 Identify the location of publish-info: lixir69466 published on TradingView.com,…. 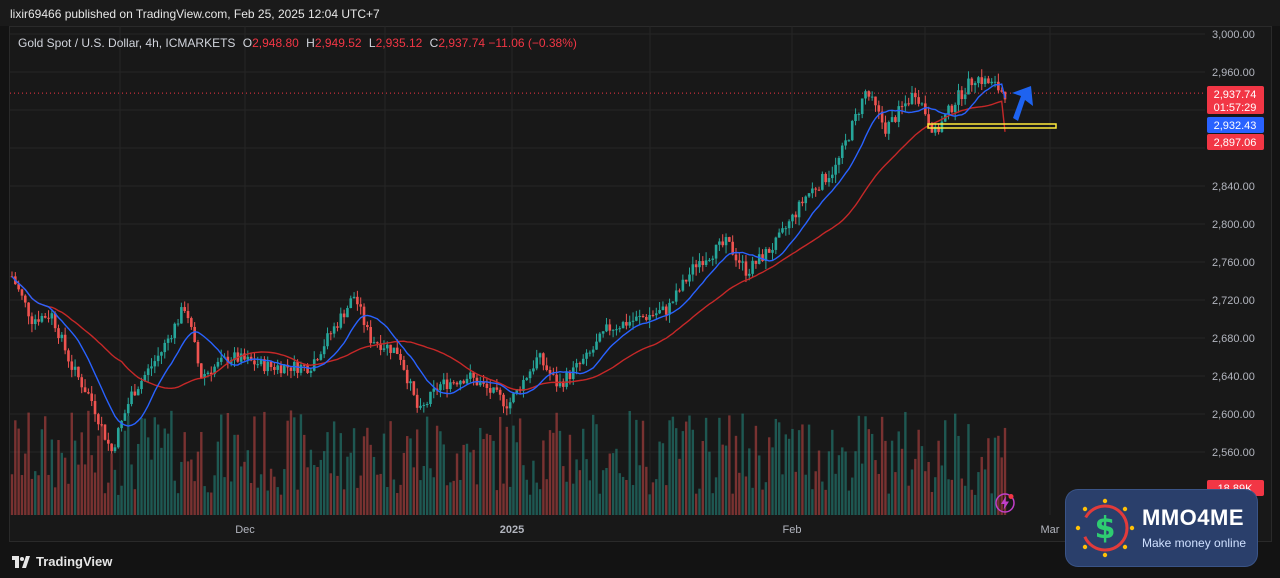
(195, 14).